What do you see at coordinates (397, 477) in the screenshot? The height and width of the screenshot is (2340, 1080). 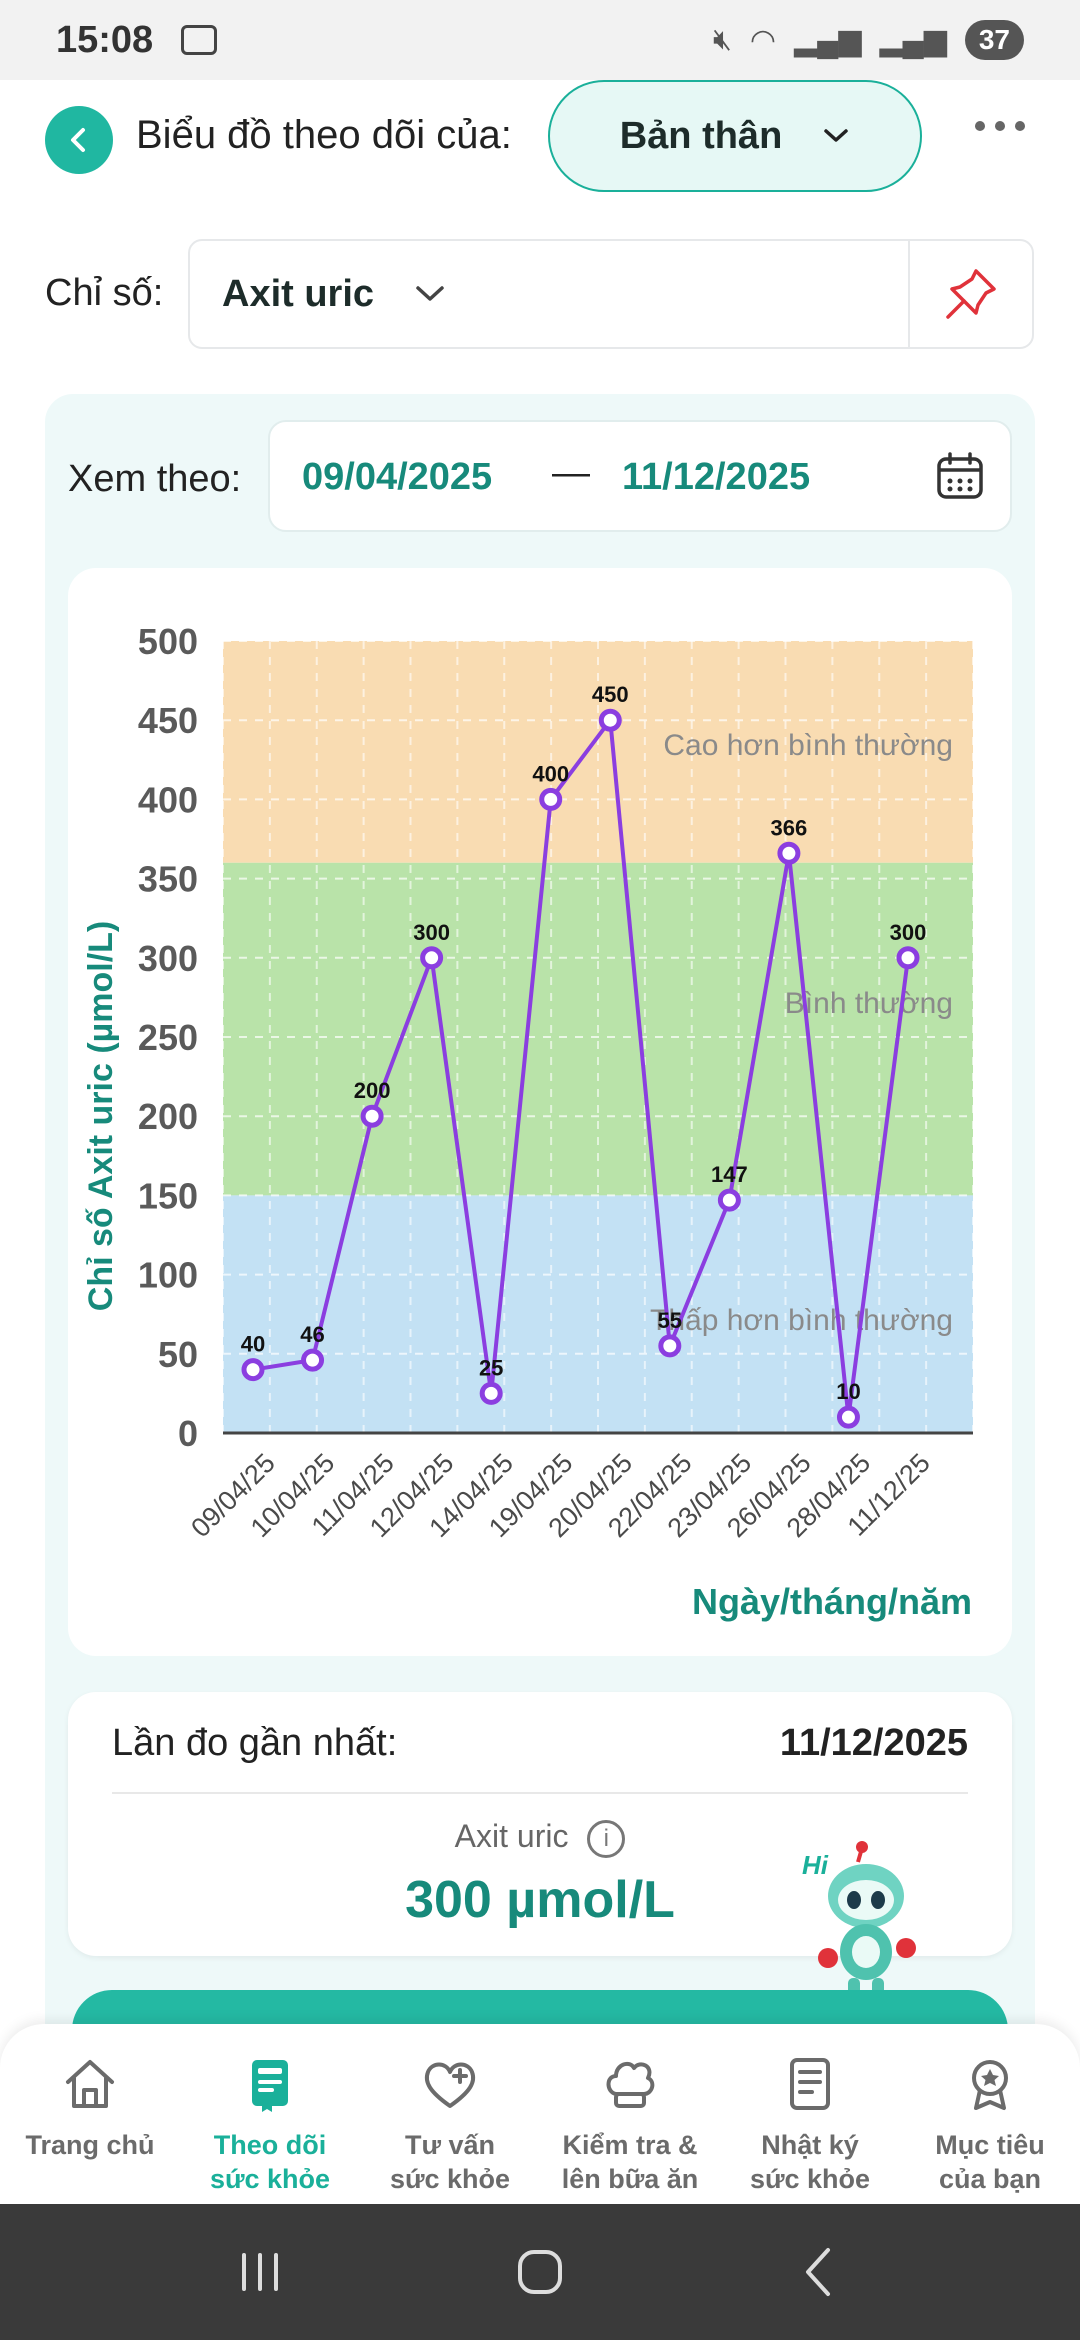 I see `date-from: 09/04/2025` at bounding box center [397, 477].